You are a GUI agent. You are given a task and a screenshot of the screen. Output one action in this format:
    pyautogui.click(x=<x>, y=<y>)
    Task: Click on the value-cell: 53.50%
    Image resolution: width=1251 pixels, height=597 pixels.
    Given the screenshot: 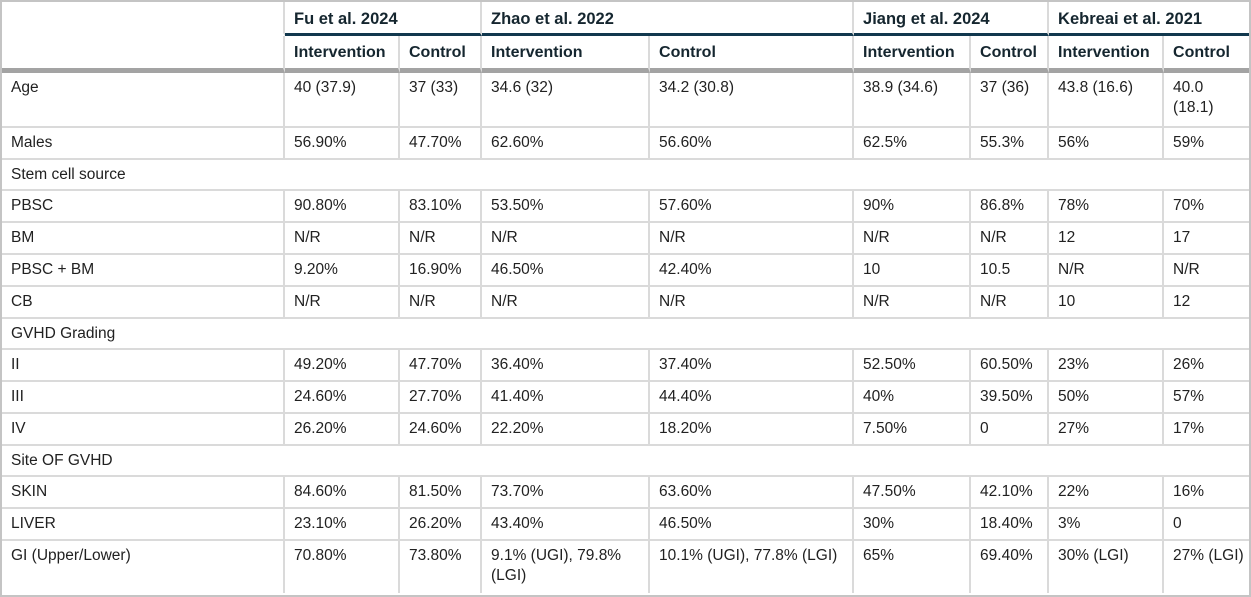 What is the action you would take?
    pyautogui.click(x=566, y=207)
    